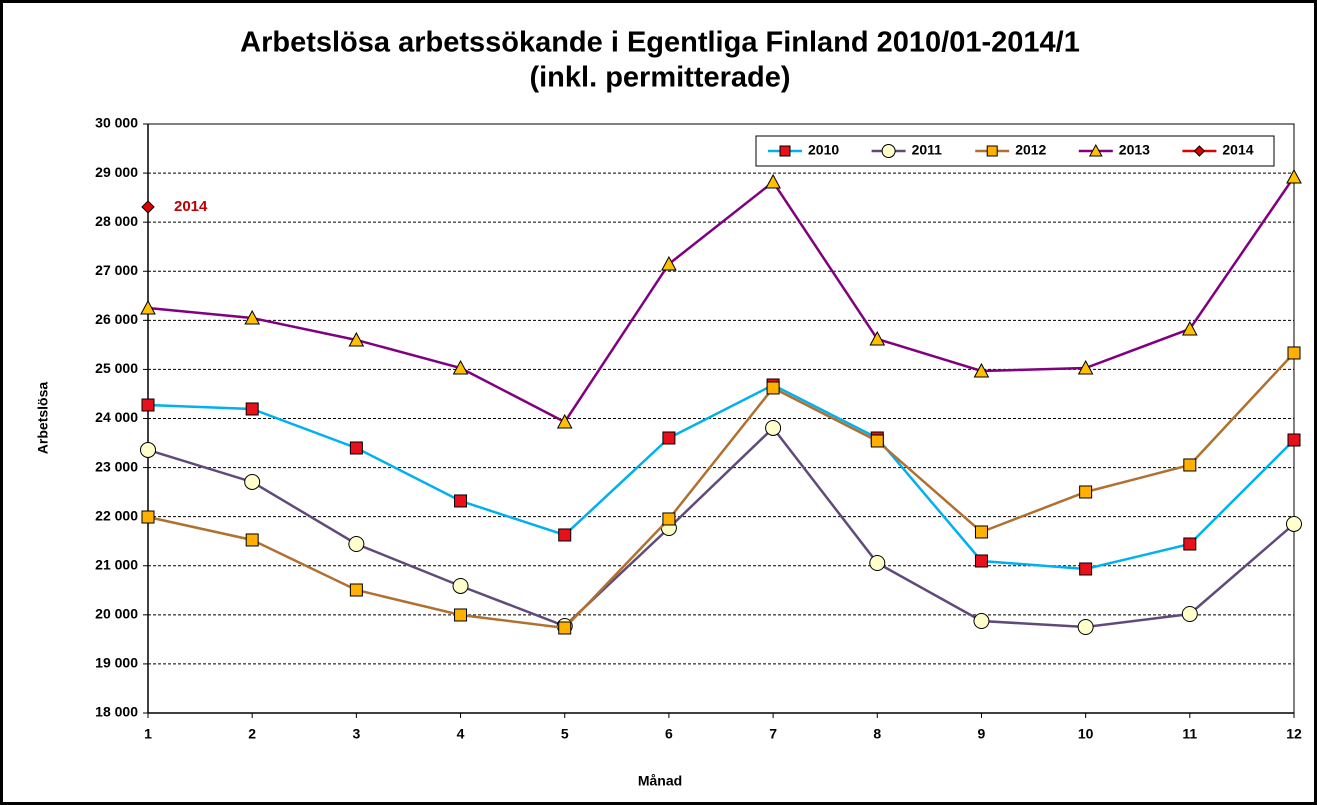  I want to click on chart-subtitle: (inkl. permitterade), so click(659, 78).